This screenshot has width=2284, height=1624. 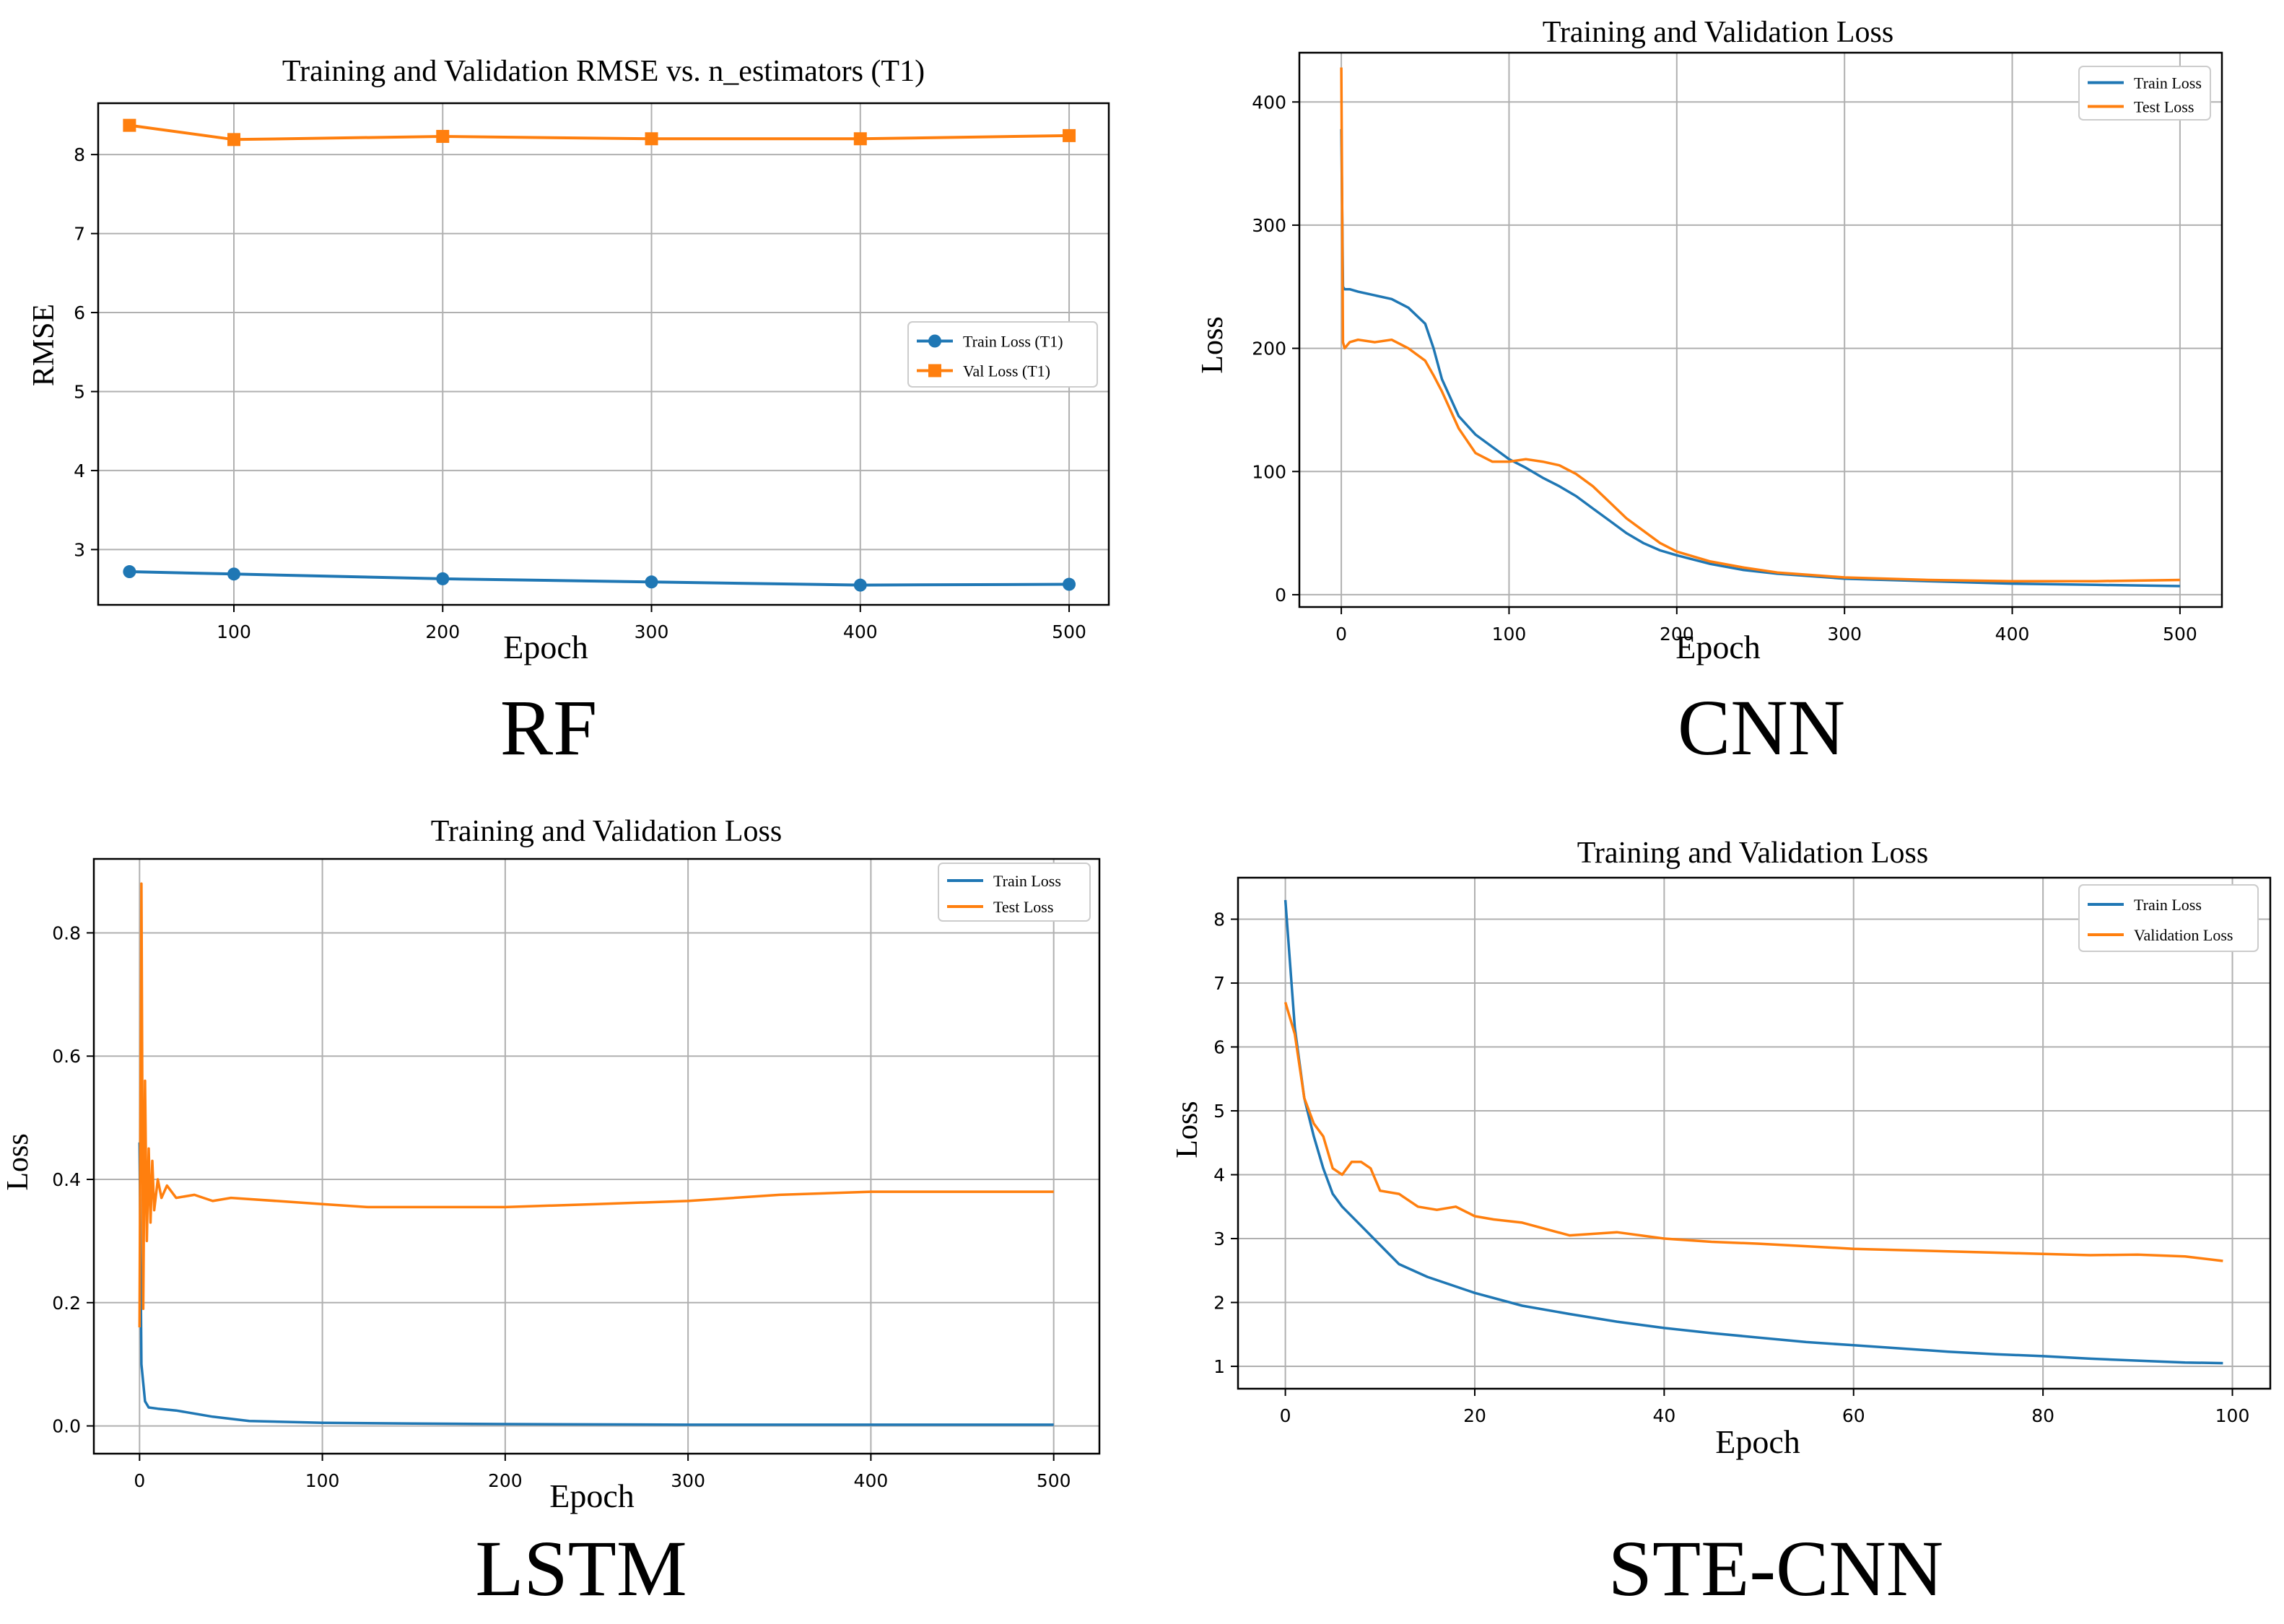 I want to click on lstm-series-0-line, so click(x=596, y=1284).